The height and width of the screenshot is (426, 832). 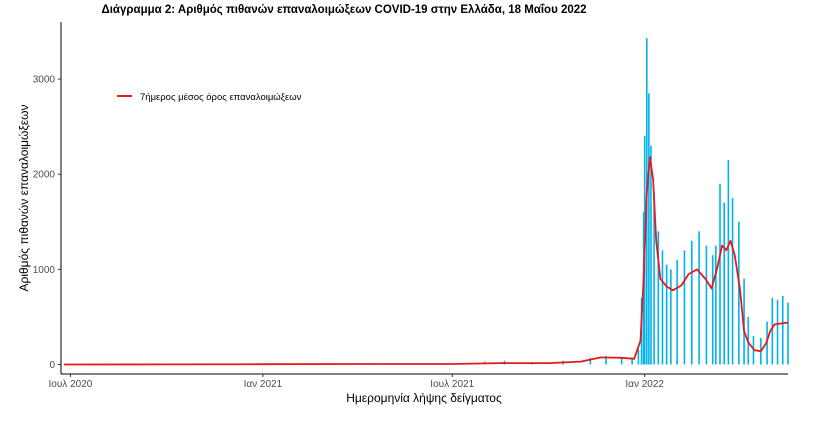 I want to click on y-tick-label: 1000, so click(x=44, y=270).